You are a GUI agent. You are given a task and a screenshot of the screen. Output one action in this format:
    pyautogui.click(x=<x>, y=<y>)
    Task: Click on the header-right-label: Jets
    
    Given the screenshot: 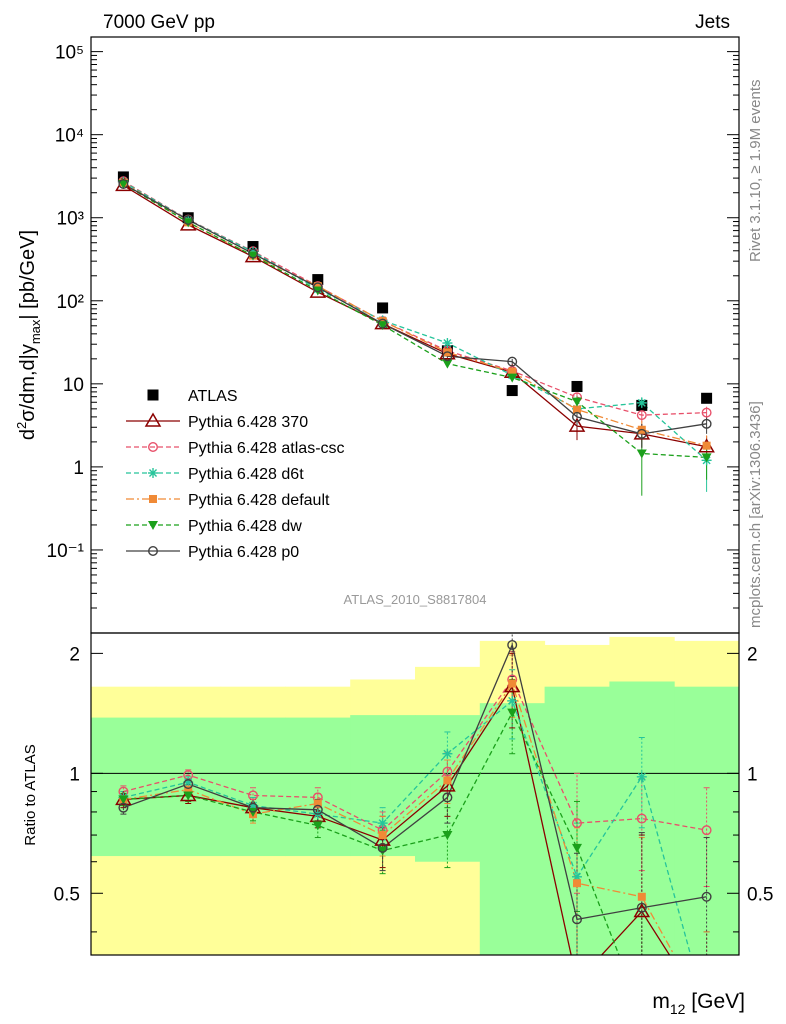 What is the action you would take?
    pyautogui.click(x=712, y=22)
    